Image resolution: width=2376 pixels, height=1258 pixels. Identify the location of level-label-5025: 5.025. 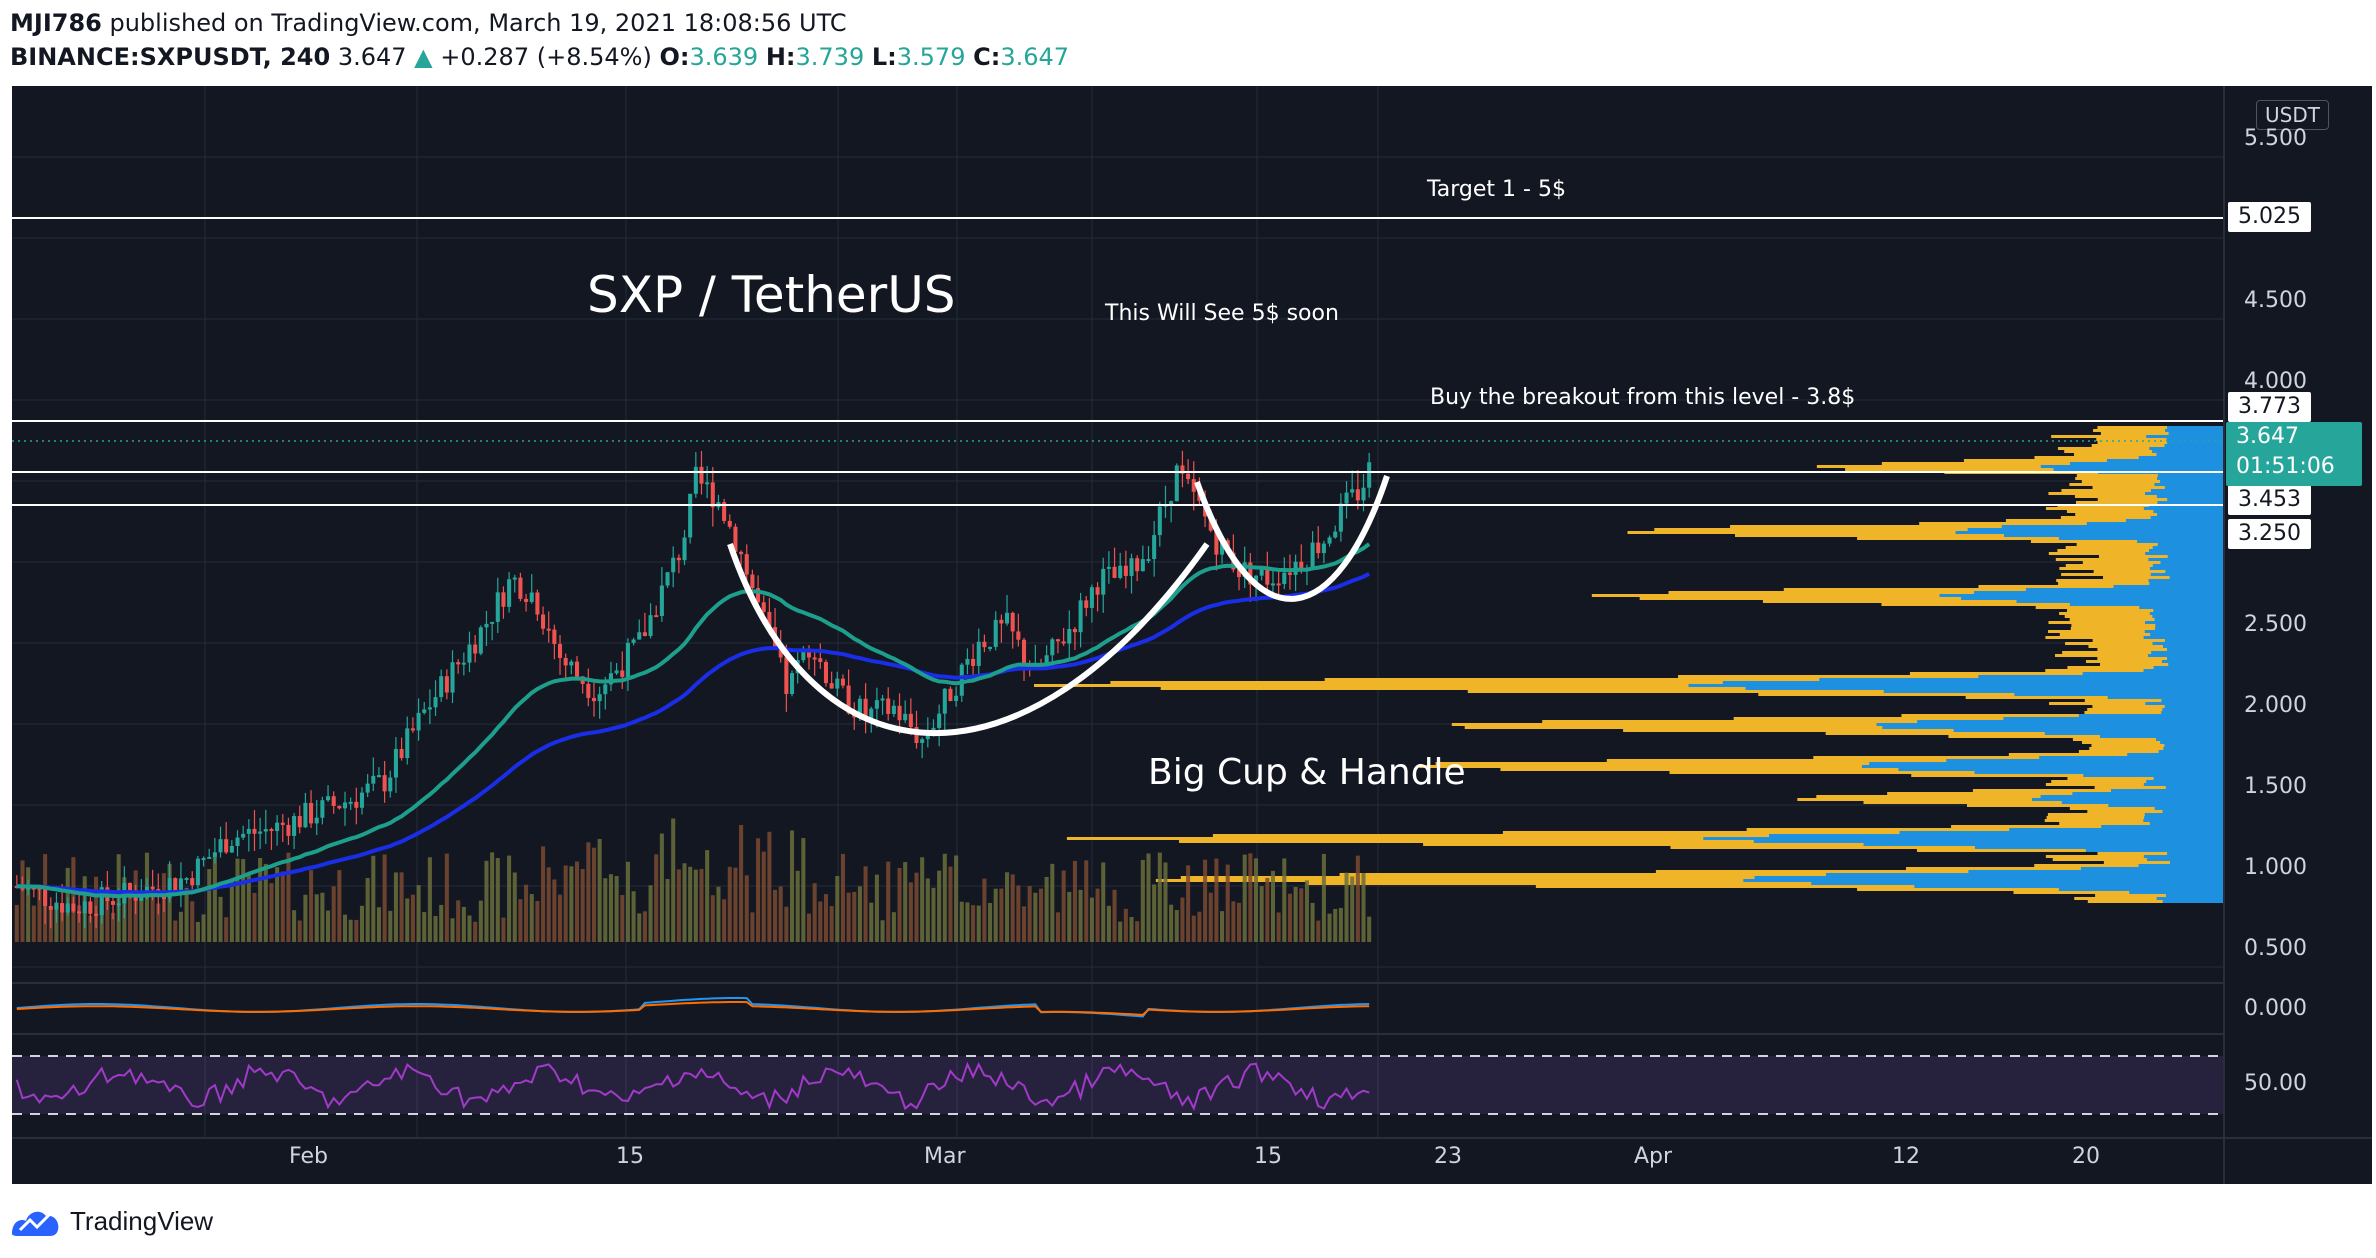
(2269, 217).